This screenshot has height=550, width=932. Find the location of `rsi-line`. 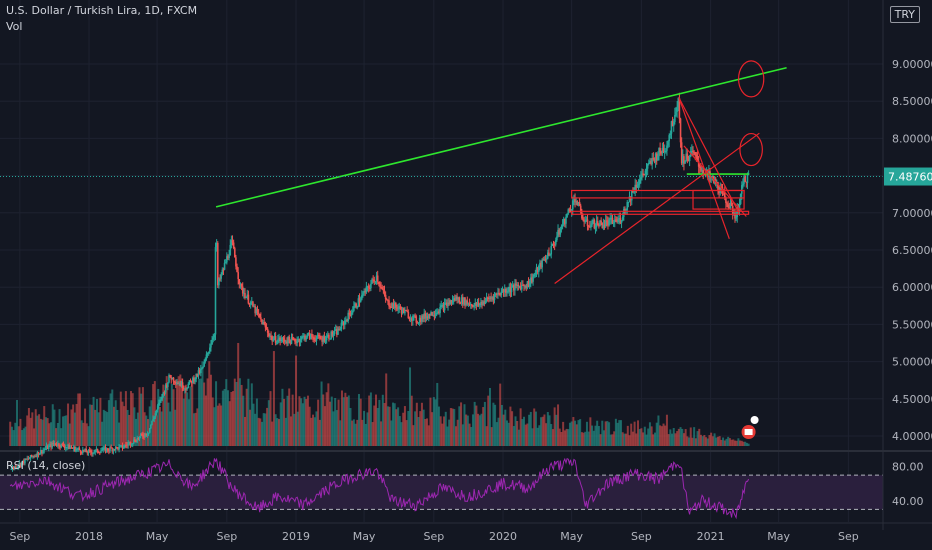

rsi-line is located at coordinates (379, 488).